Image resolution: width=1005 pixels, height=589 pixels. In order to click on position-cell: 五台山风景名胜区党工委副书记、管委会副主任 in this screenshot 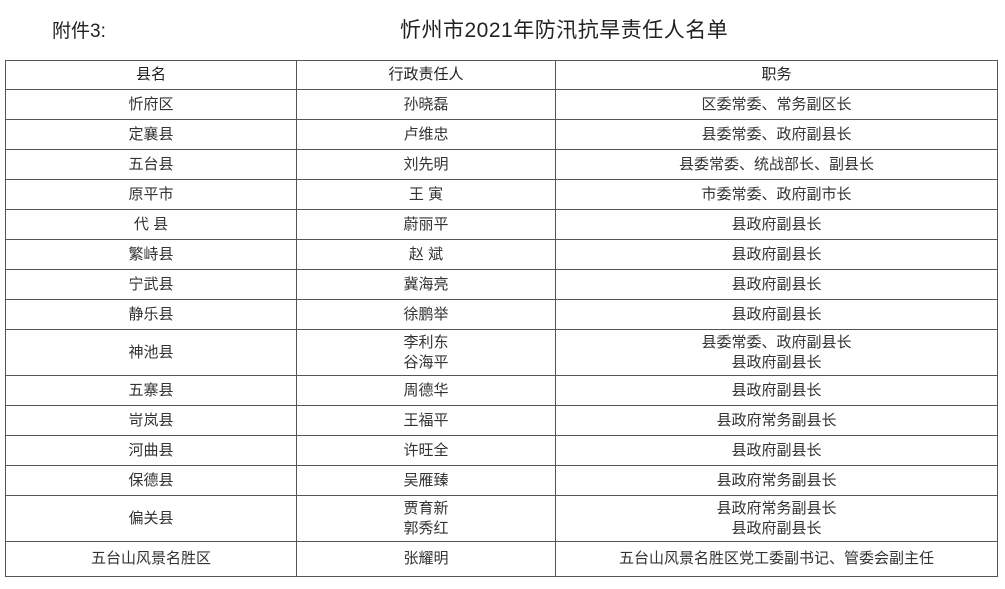, I will do `click(776, 559)`.